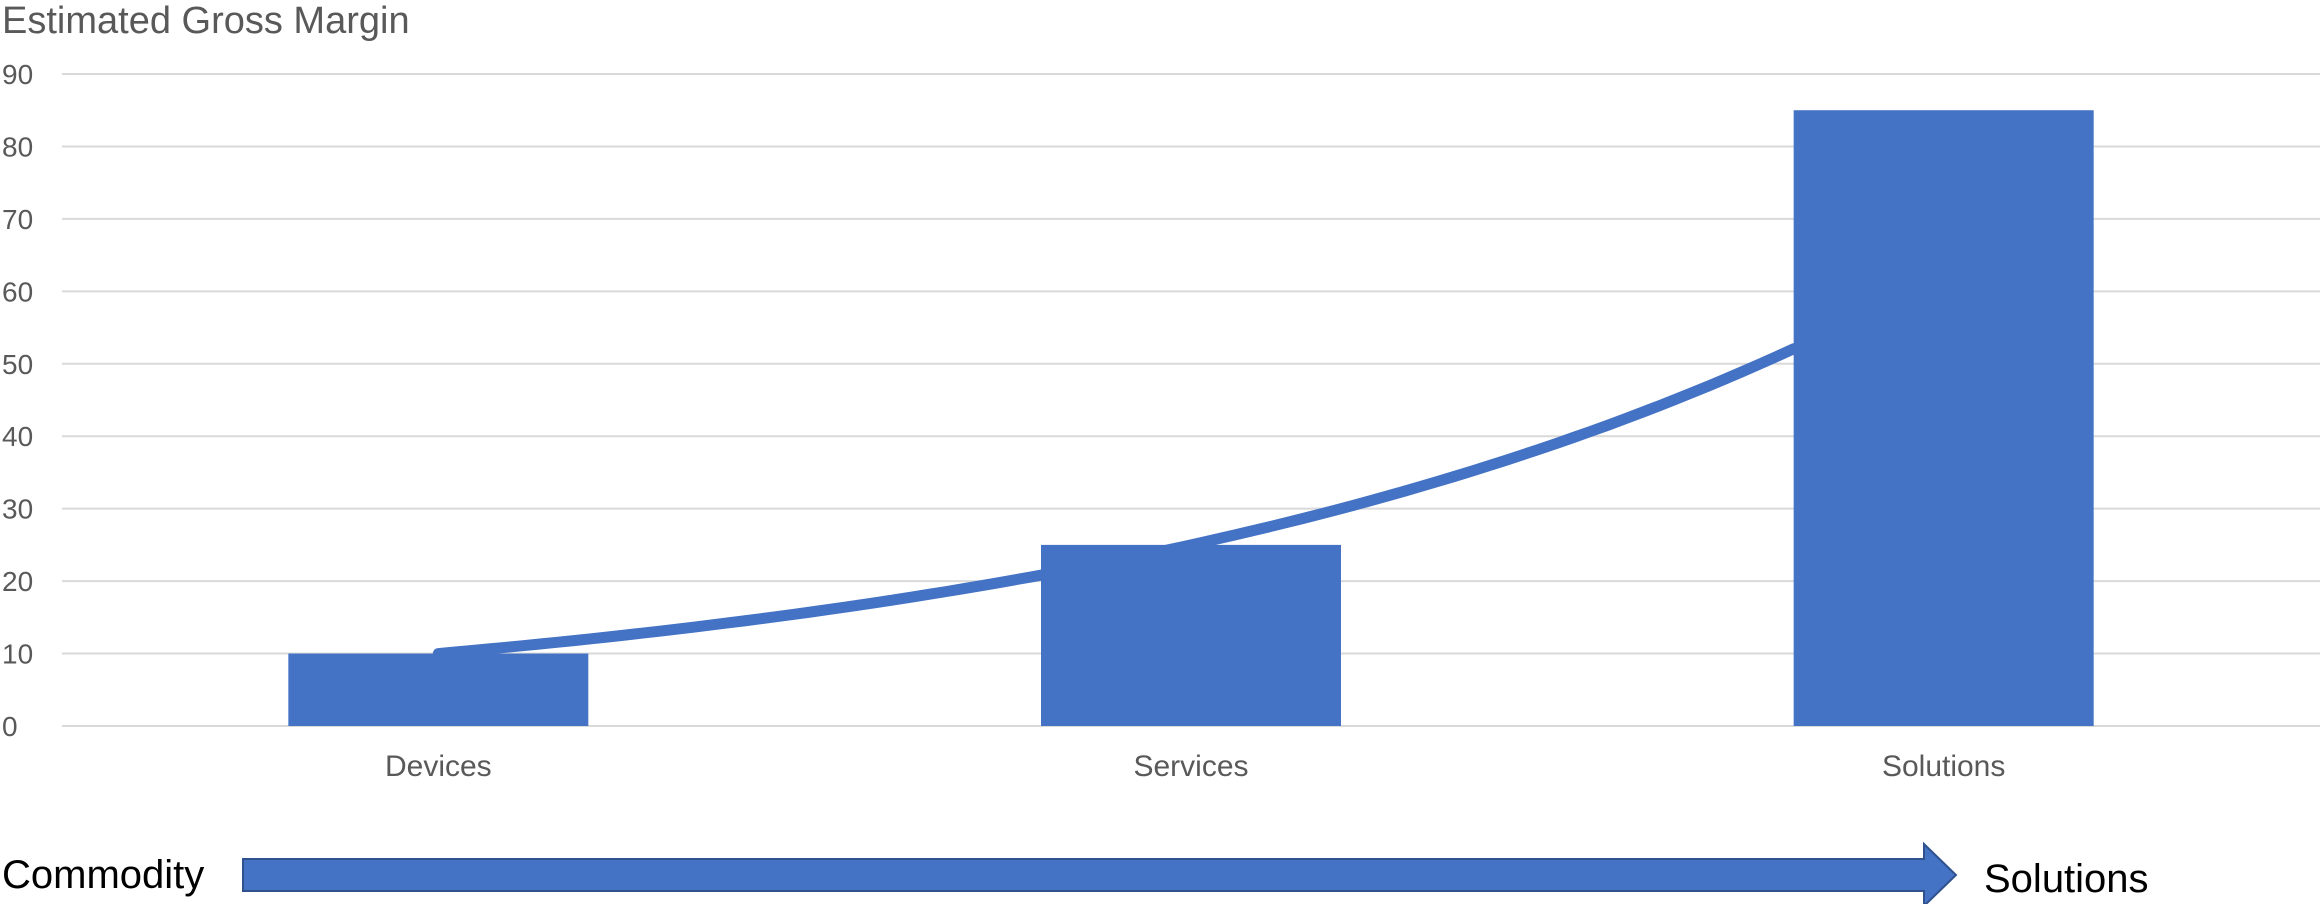  Describe the element at coordinates (17, 436) in the screenshot. I see `y-tick-label: 40` at that location.